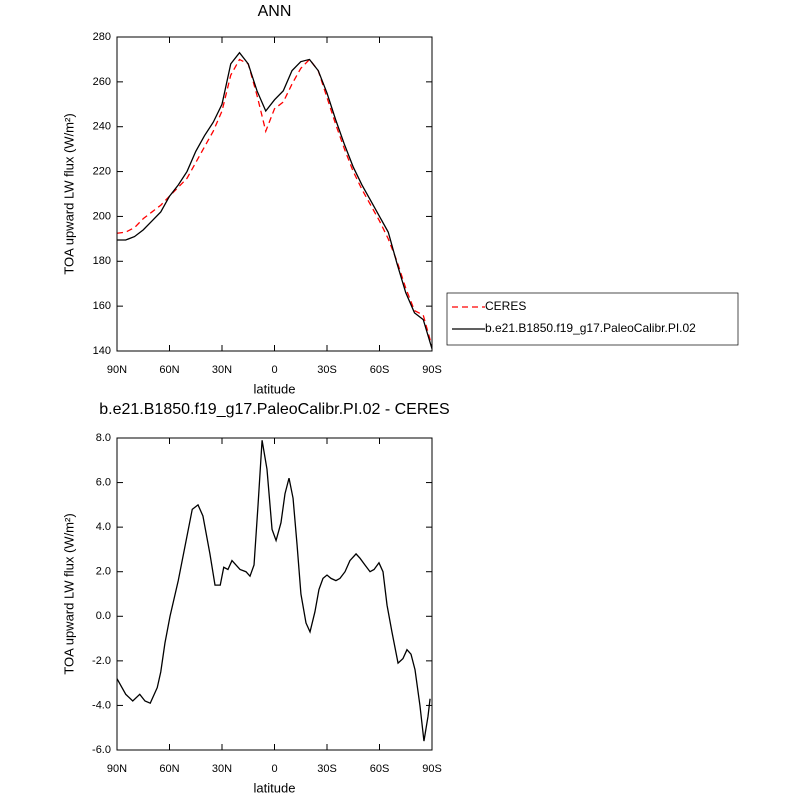 This screenshot has height=800, width=800. Describe the element at coordinates (102, 261) in the screenshot. I see `y-tick-label: 180` at that location.